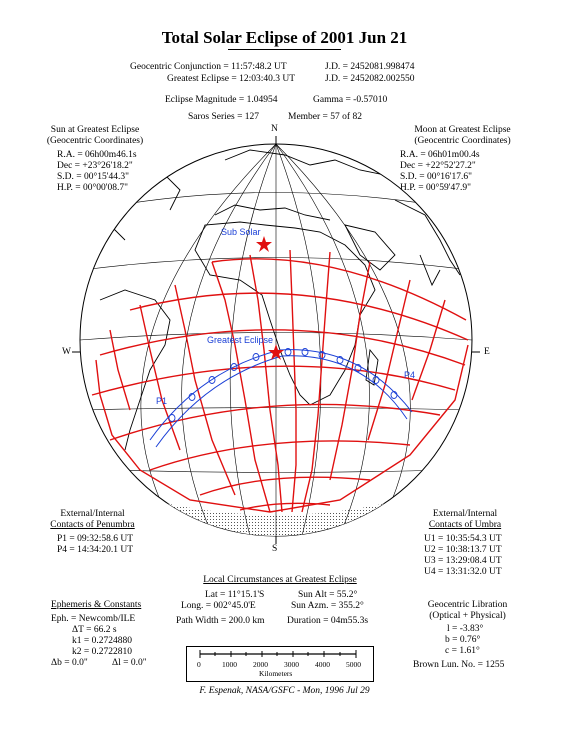  I want to click on credit-line: F. Espenak, NASA/GSFC - Mon, 1996 Jul 29, so click(284, 691).